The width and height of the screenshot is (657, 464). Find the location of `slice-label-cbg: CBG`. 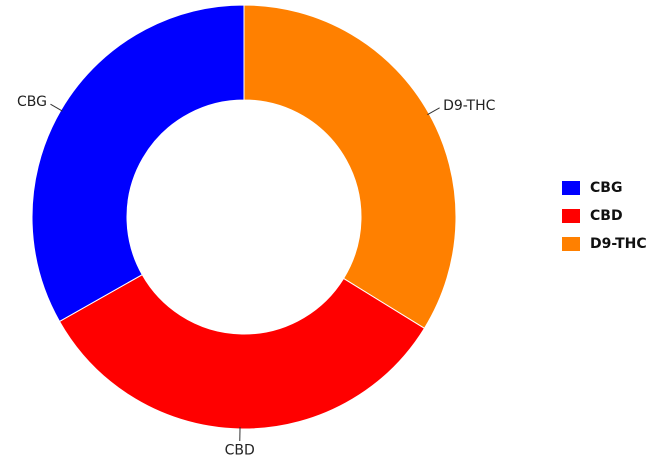

slice-label-cbg: CBG is located at coordinates (32, 102).